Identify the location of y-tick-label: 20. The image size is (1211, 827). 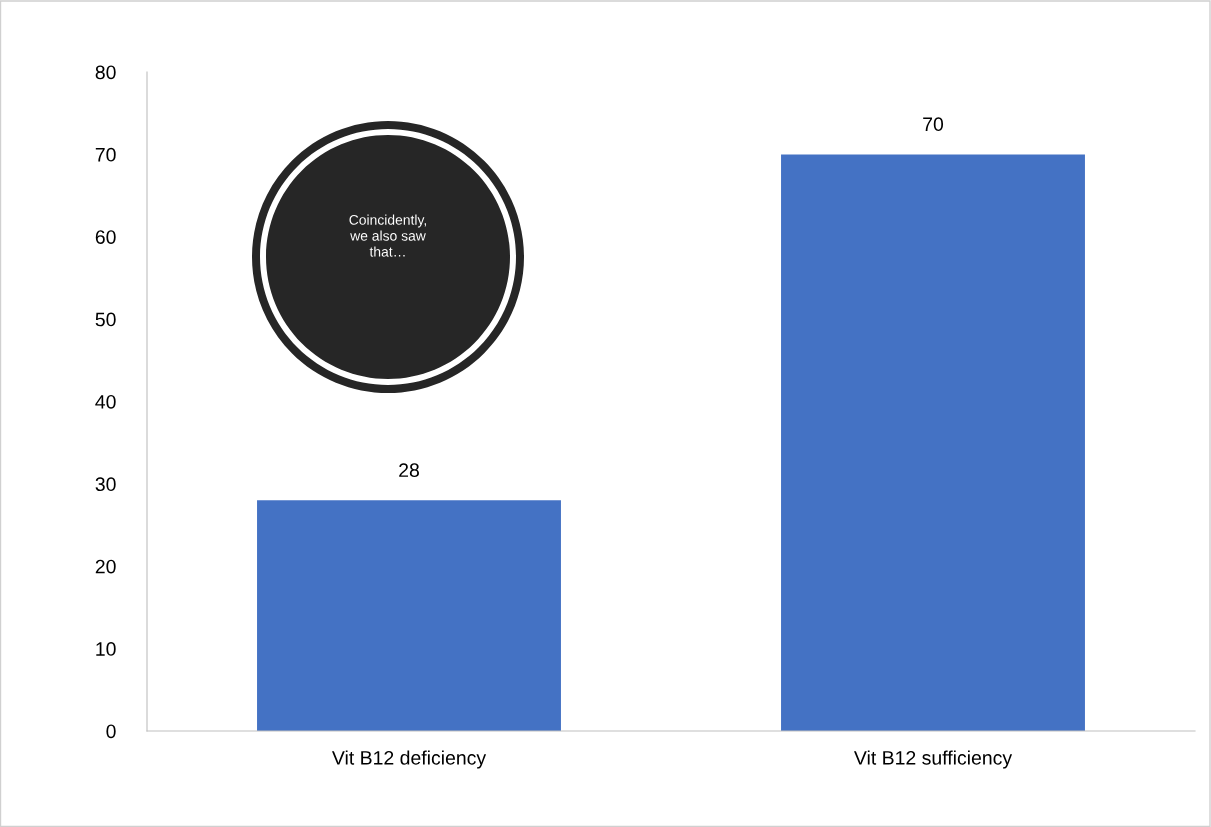
(105, 566).